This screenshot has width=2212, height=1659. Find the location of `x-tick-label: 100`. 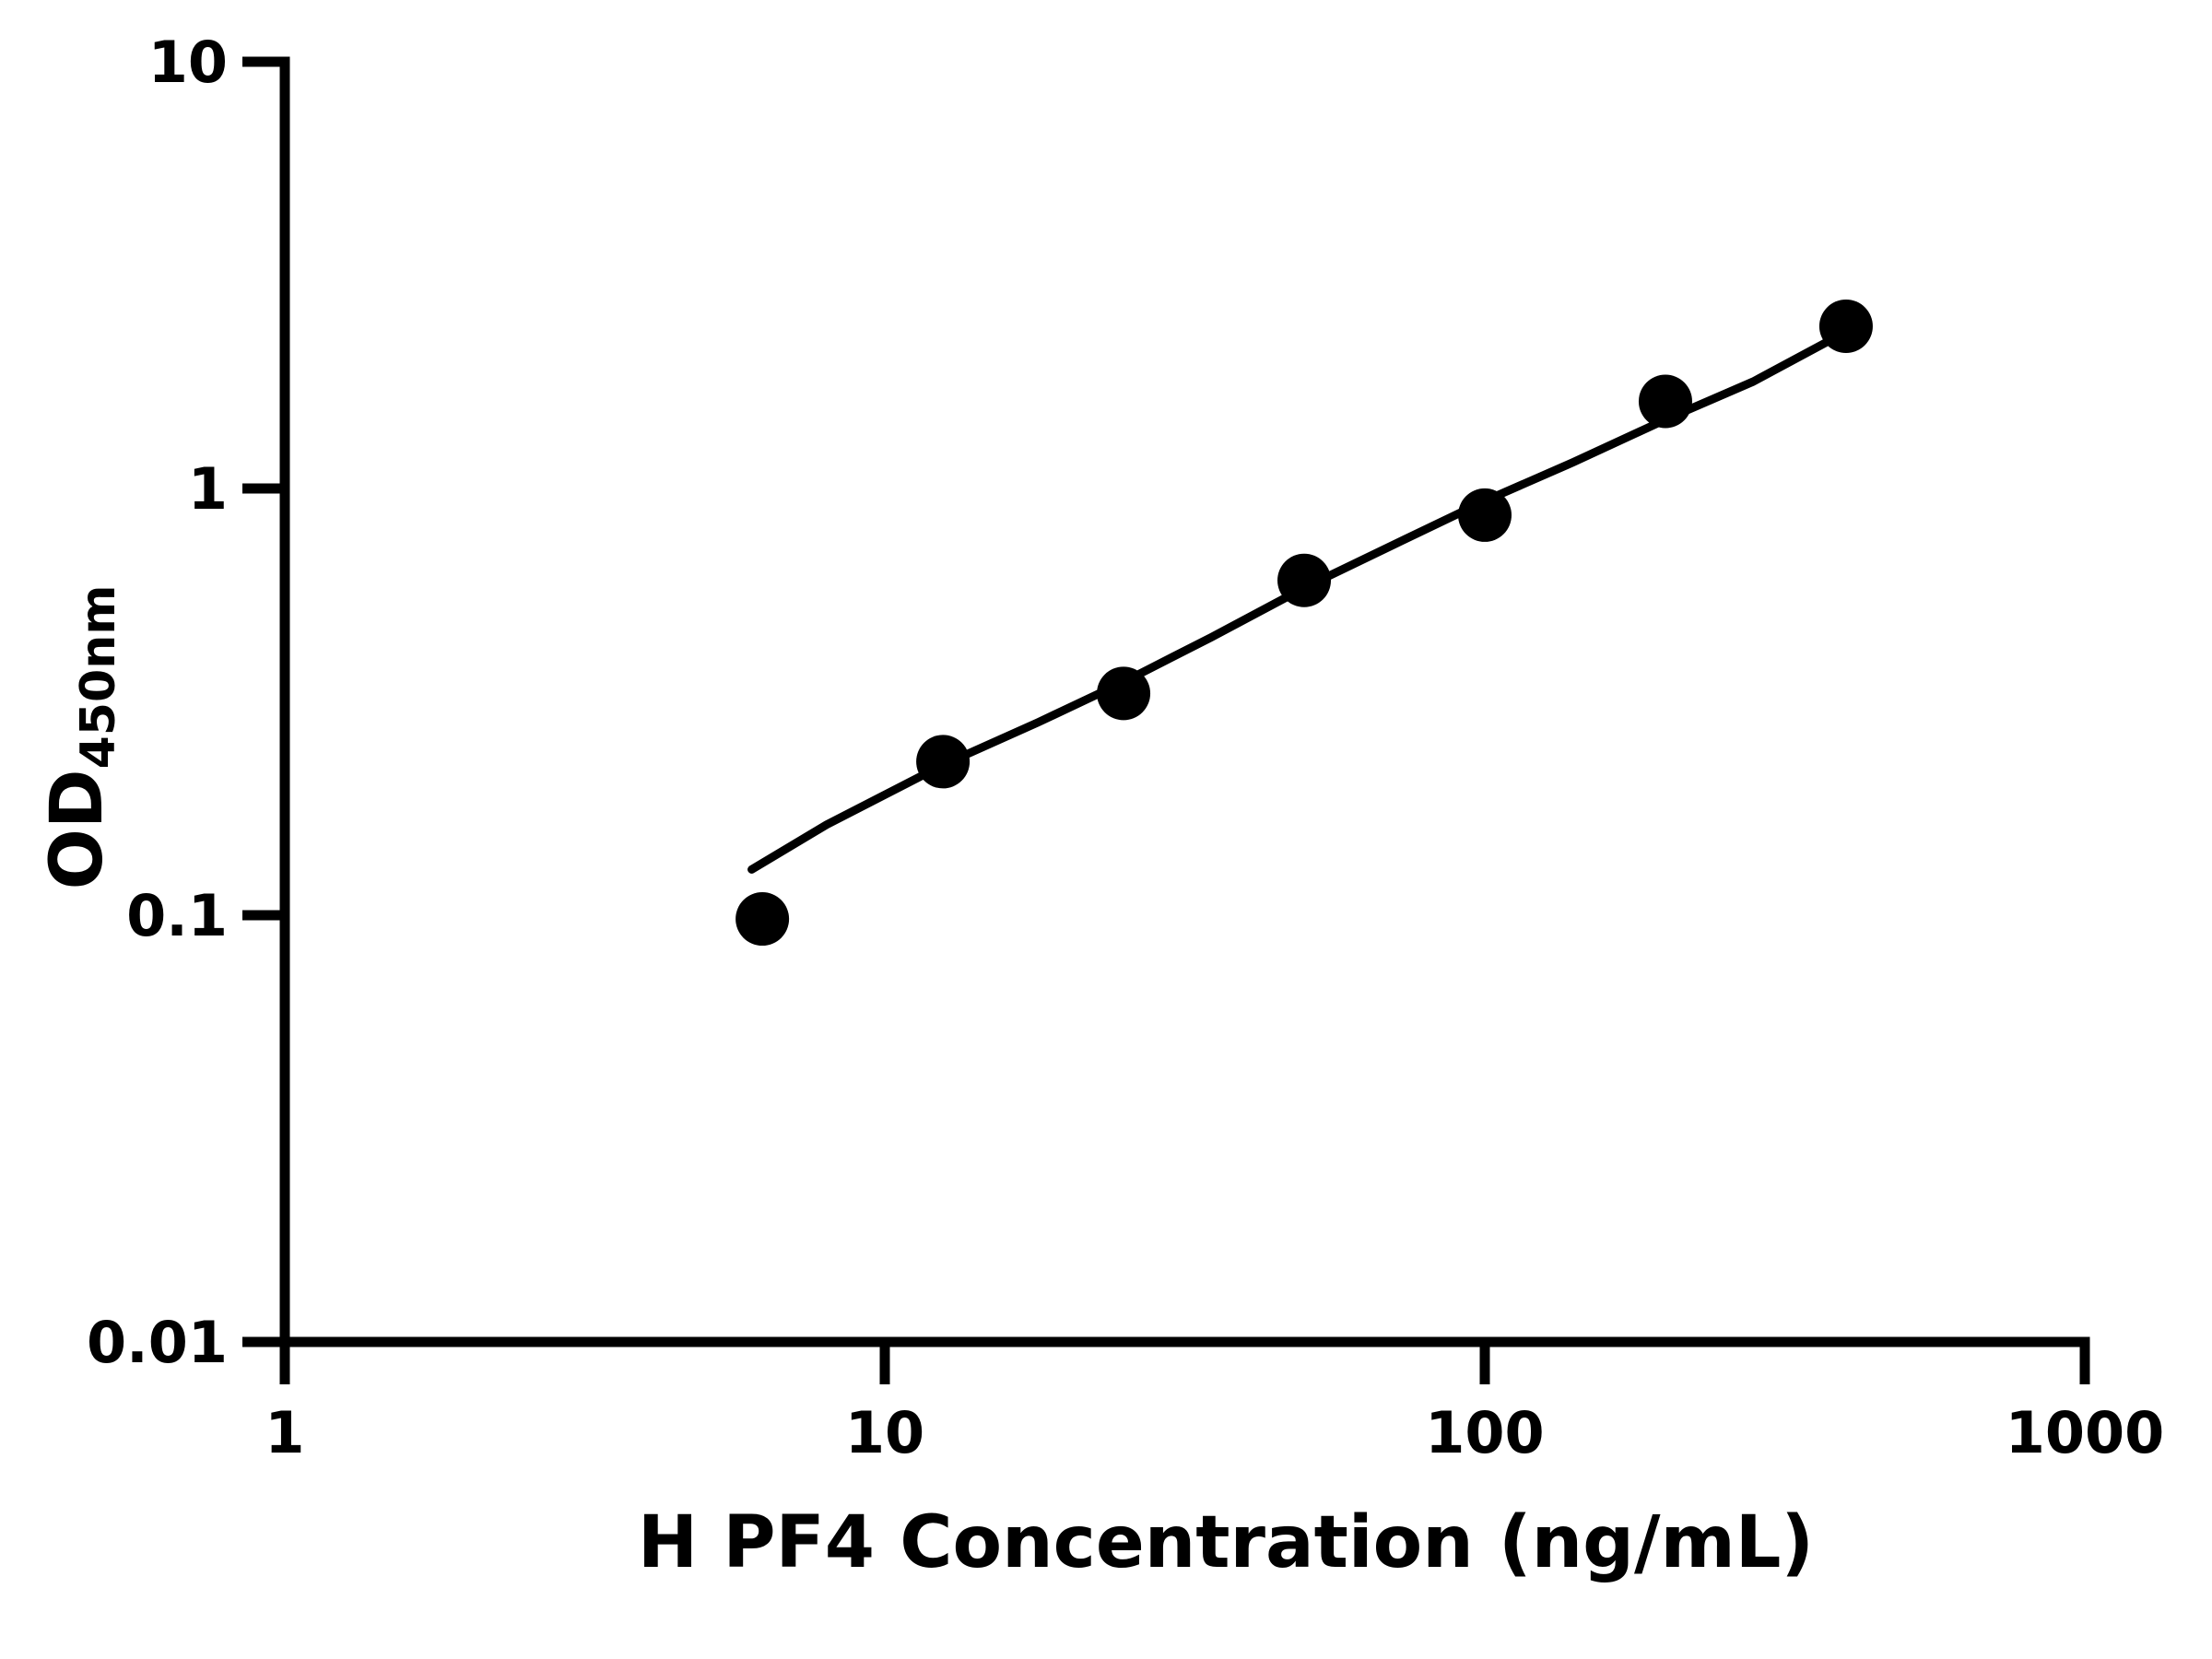

x-tick-label: 100 is located at coordinates (1484, 1432).